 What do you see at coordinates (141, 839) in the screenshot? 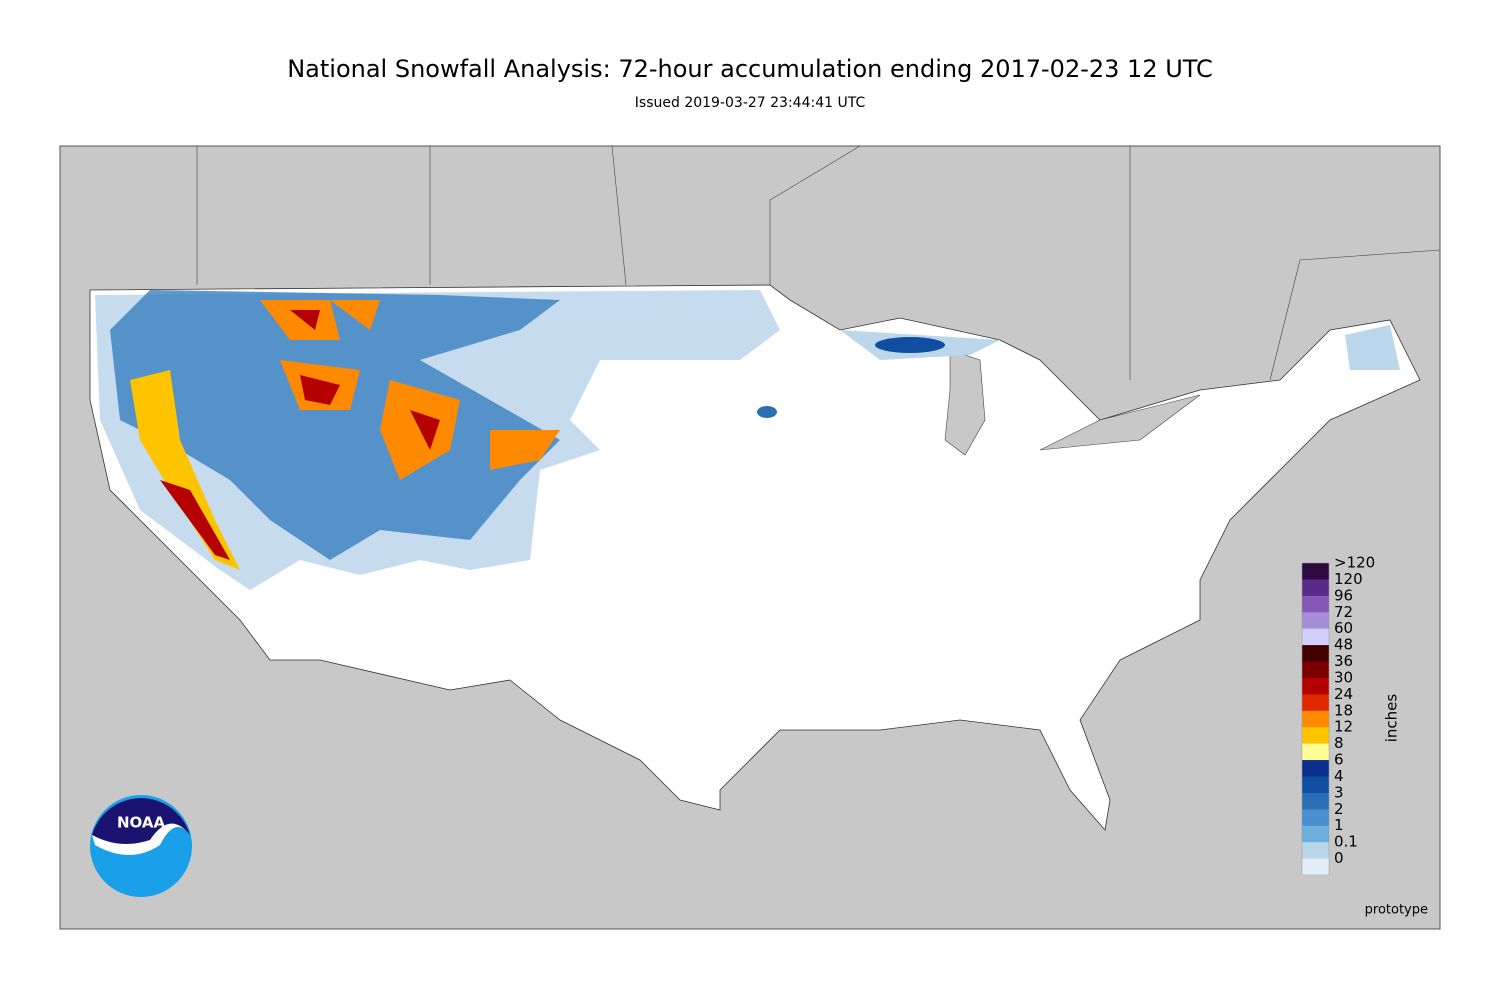
I see `logo-gull` at bounding box center [141, 839].